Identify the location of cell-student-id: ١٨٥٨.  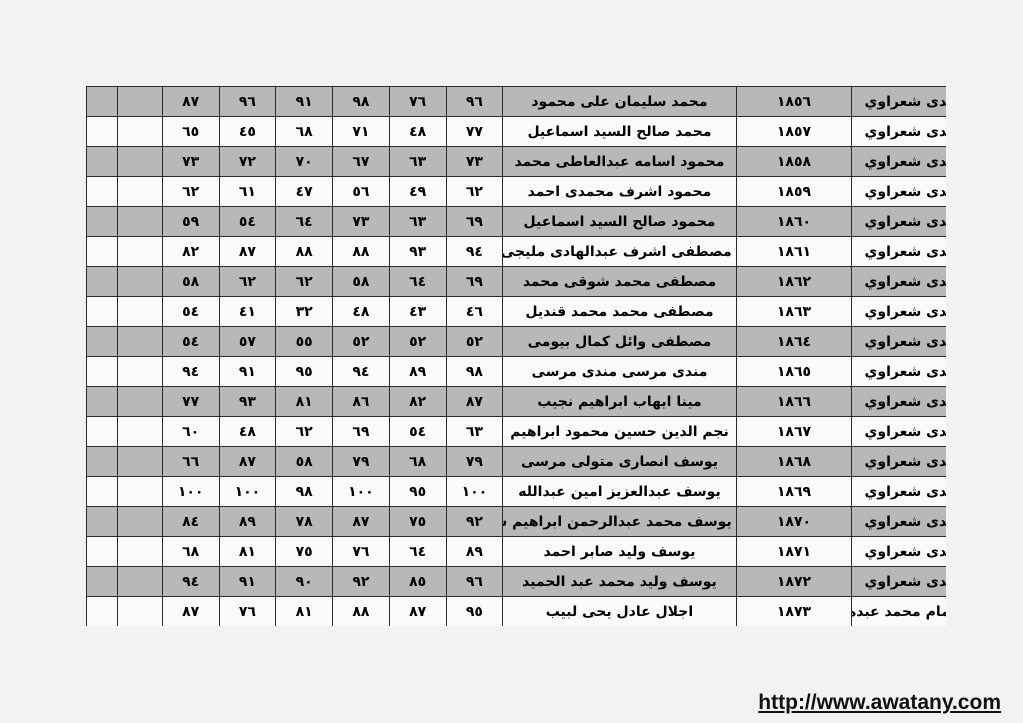
(794, 161).